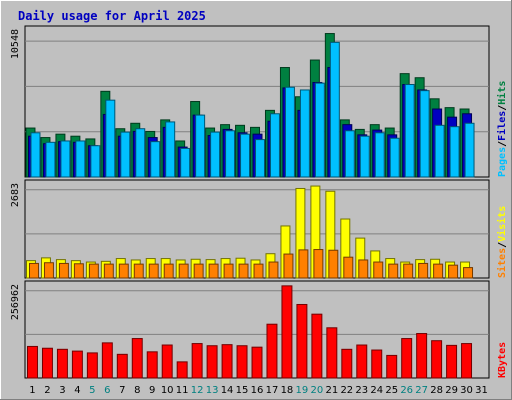  Describe the element at coordinates (481, 390) in the screenshot. I see `x-tick-label-31: 31` at that location.